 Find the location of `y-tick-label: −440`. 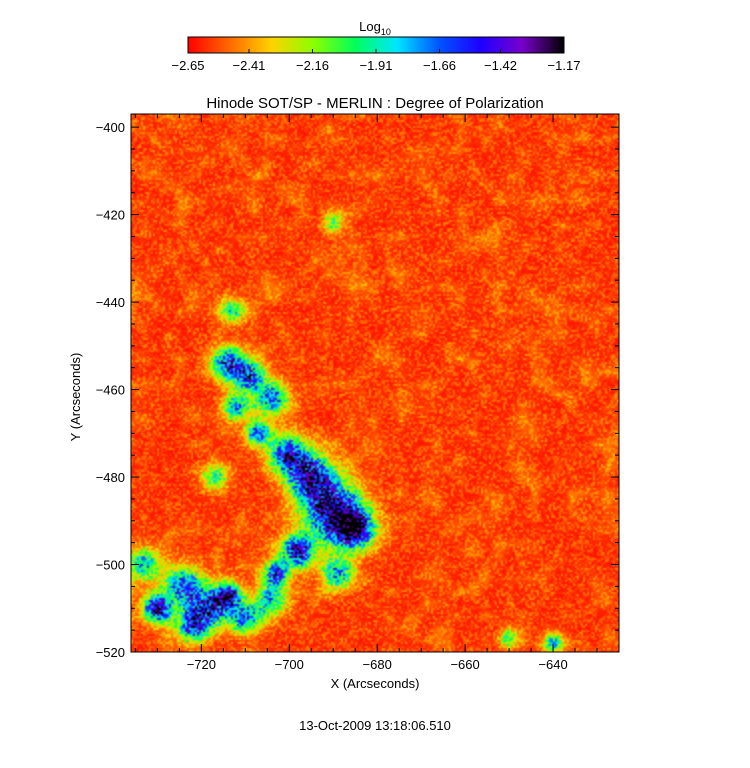

y-tick-label: −440 is located at coordinates (110, 302).